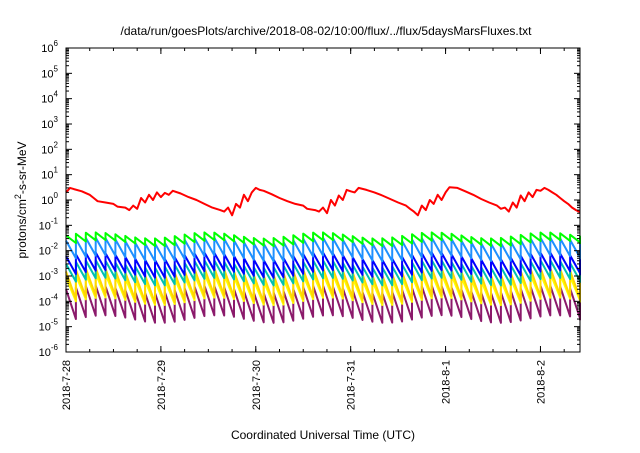 The width and height of the screenshot is (640, 453). Describe the element at coordinates (55, 347) in the screenshot. I see `y-tick-exponent: -6` at that location.